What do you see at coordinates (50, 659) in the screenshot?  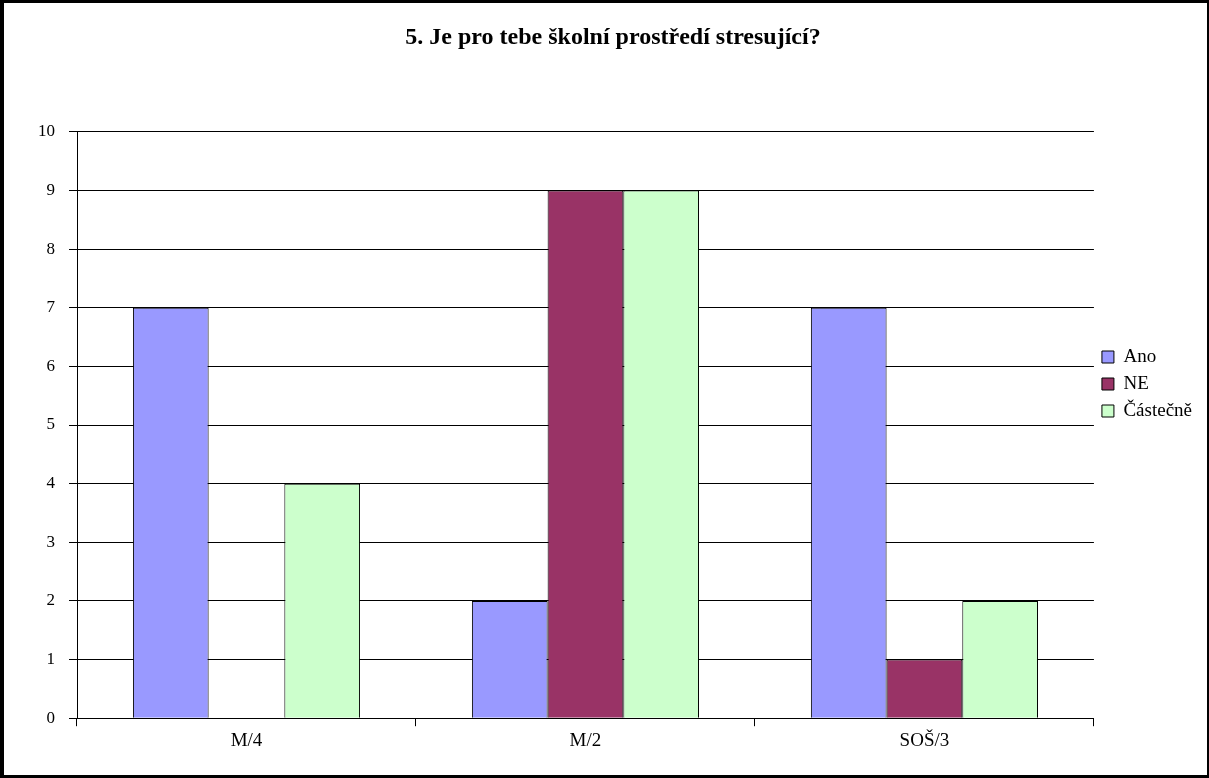 I see `y-tick-label: 1` at bounding box center [50, 659].